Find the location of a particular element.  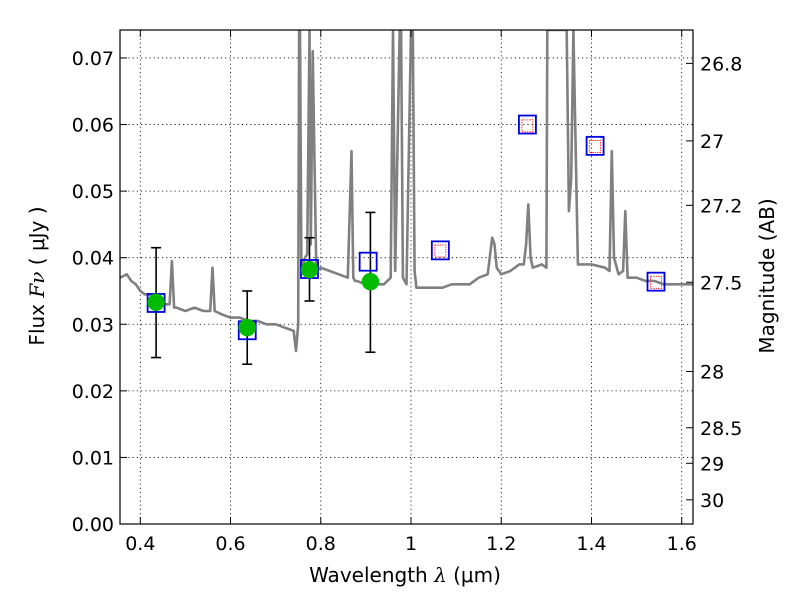

y2-tick-label: 27.5 is located at coordinates (721, 283).